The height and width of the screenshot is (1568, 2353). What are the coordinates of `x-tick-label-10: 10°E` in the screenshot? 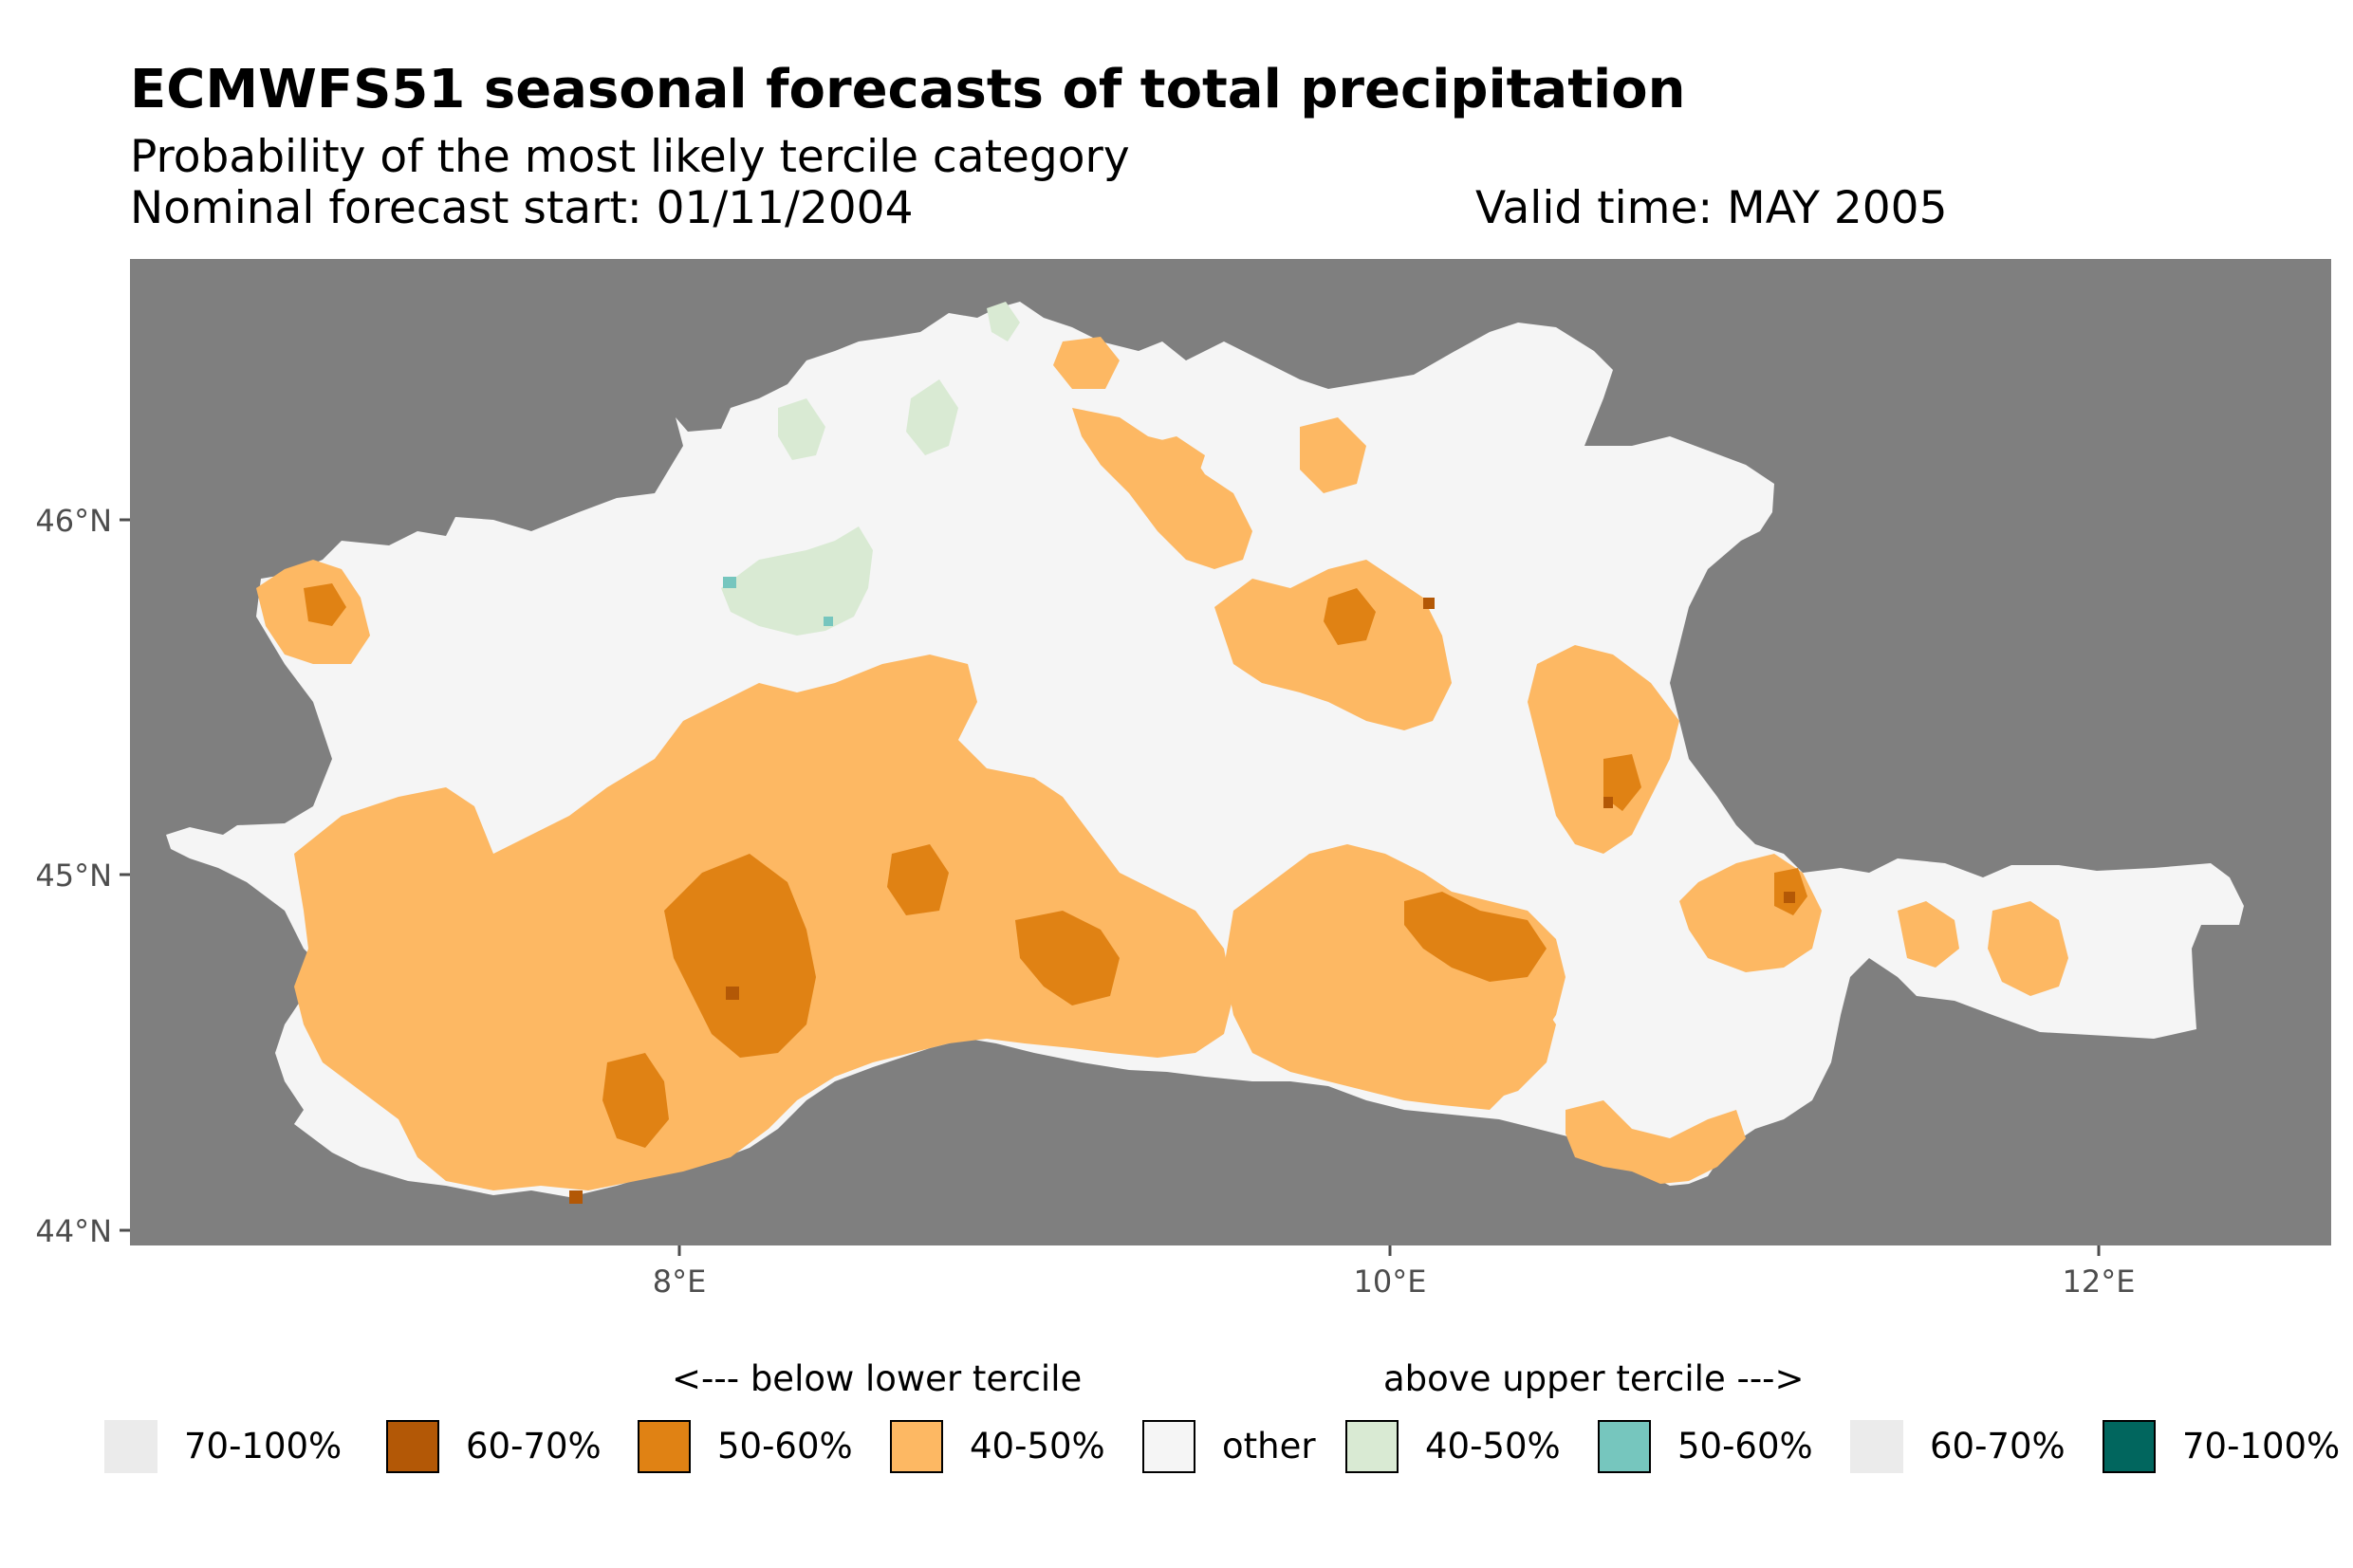 It's located at (1390, 1282).